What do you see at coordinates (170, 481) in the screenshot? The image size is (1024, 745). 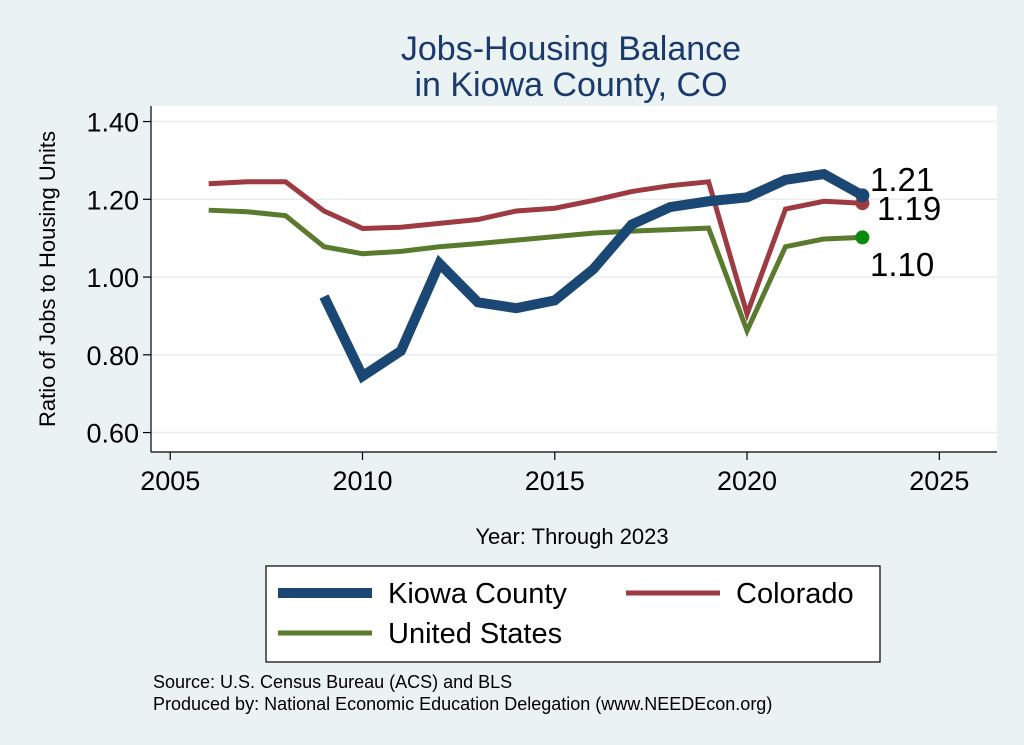 I see `x-tick-label: 2005` at bounding box center [170, 481].